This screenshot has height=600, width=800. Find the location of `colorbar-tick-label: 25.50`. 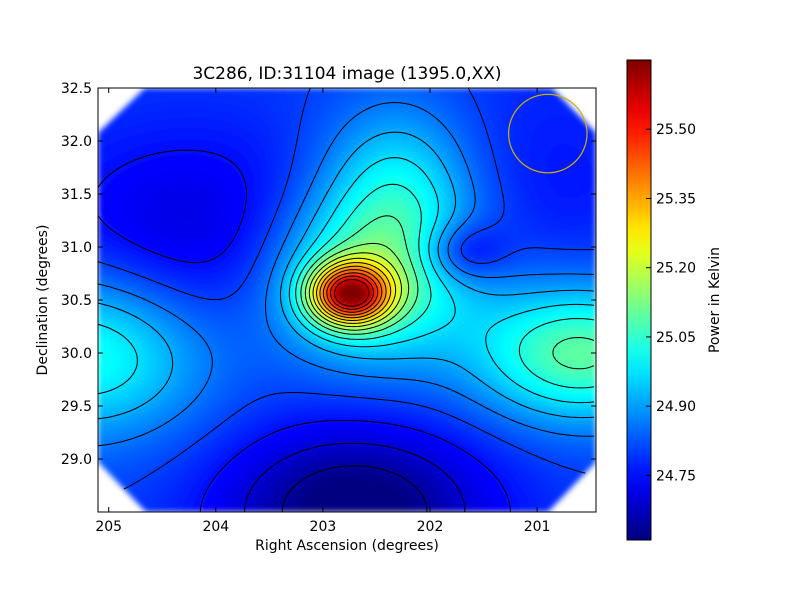

colorbar-tick-label: 25.50 is located at coordinates (676, 130).